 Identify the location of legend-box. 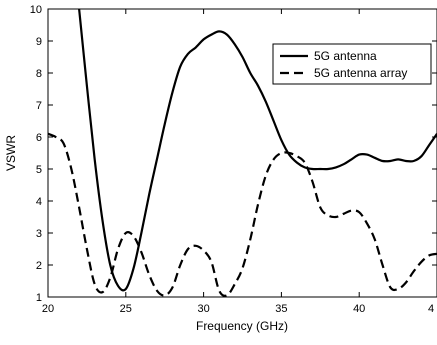
(352, 64).